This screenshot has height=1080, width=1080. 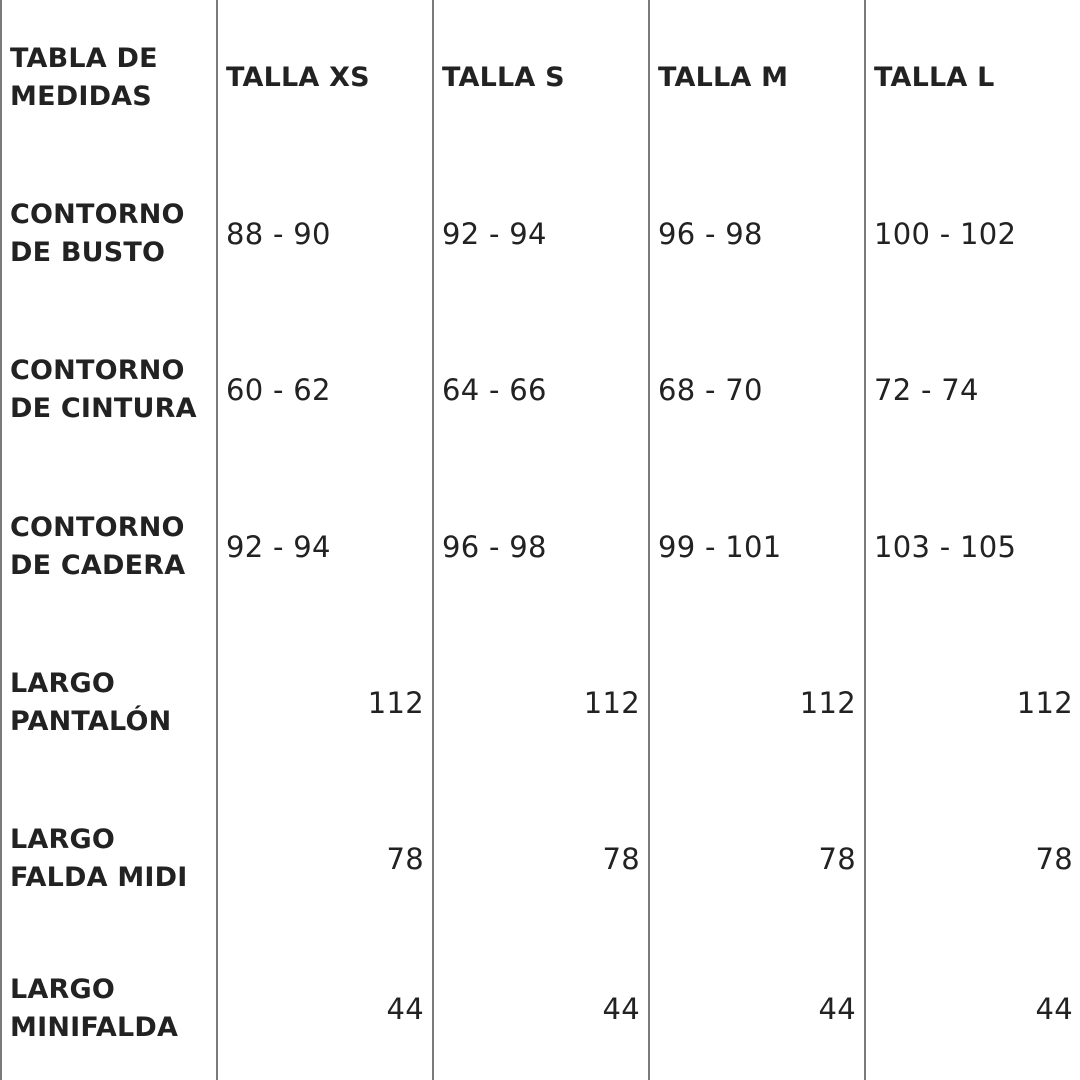 I want to click on cell-mini-m: 44, so click(x=756, y=1008).